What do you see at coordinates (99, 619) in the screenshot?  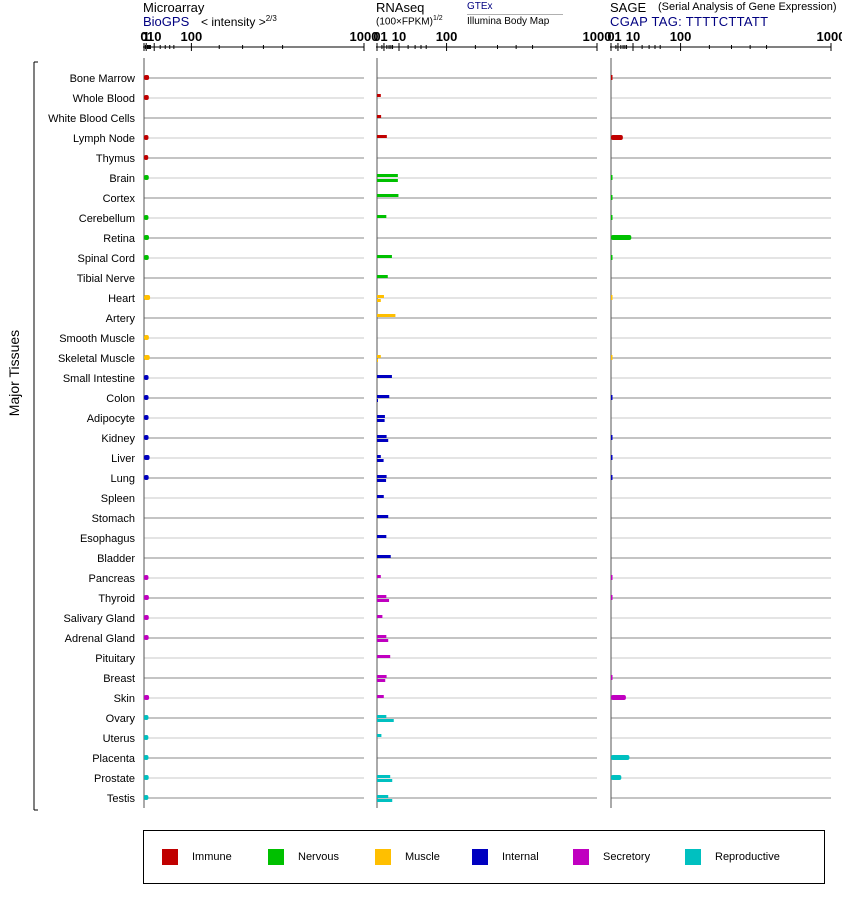 I see `tissue-label: Salivary Gland` at bounding box center [99, 619].